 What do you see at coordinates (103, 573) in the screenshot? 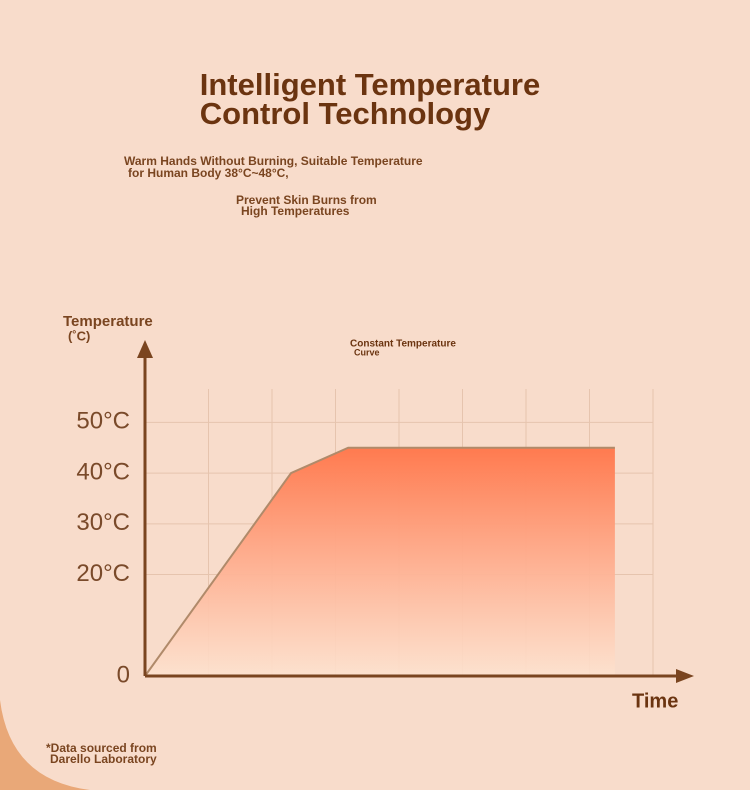
I see `y-tick-label: 20°C` at bounding box center [103, 573].